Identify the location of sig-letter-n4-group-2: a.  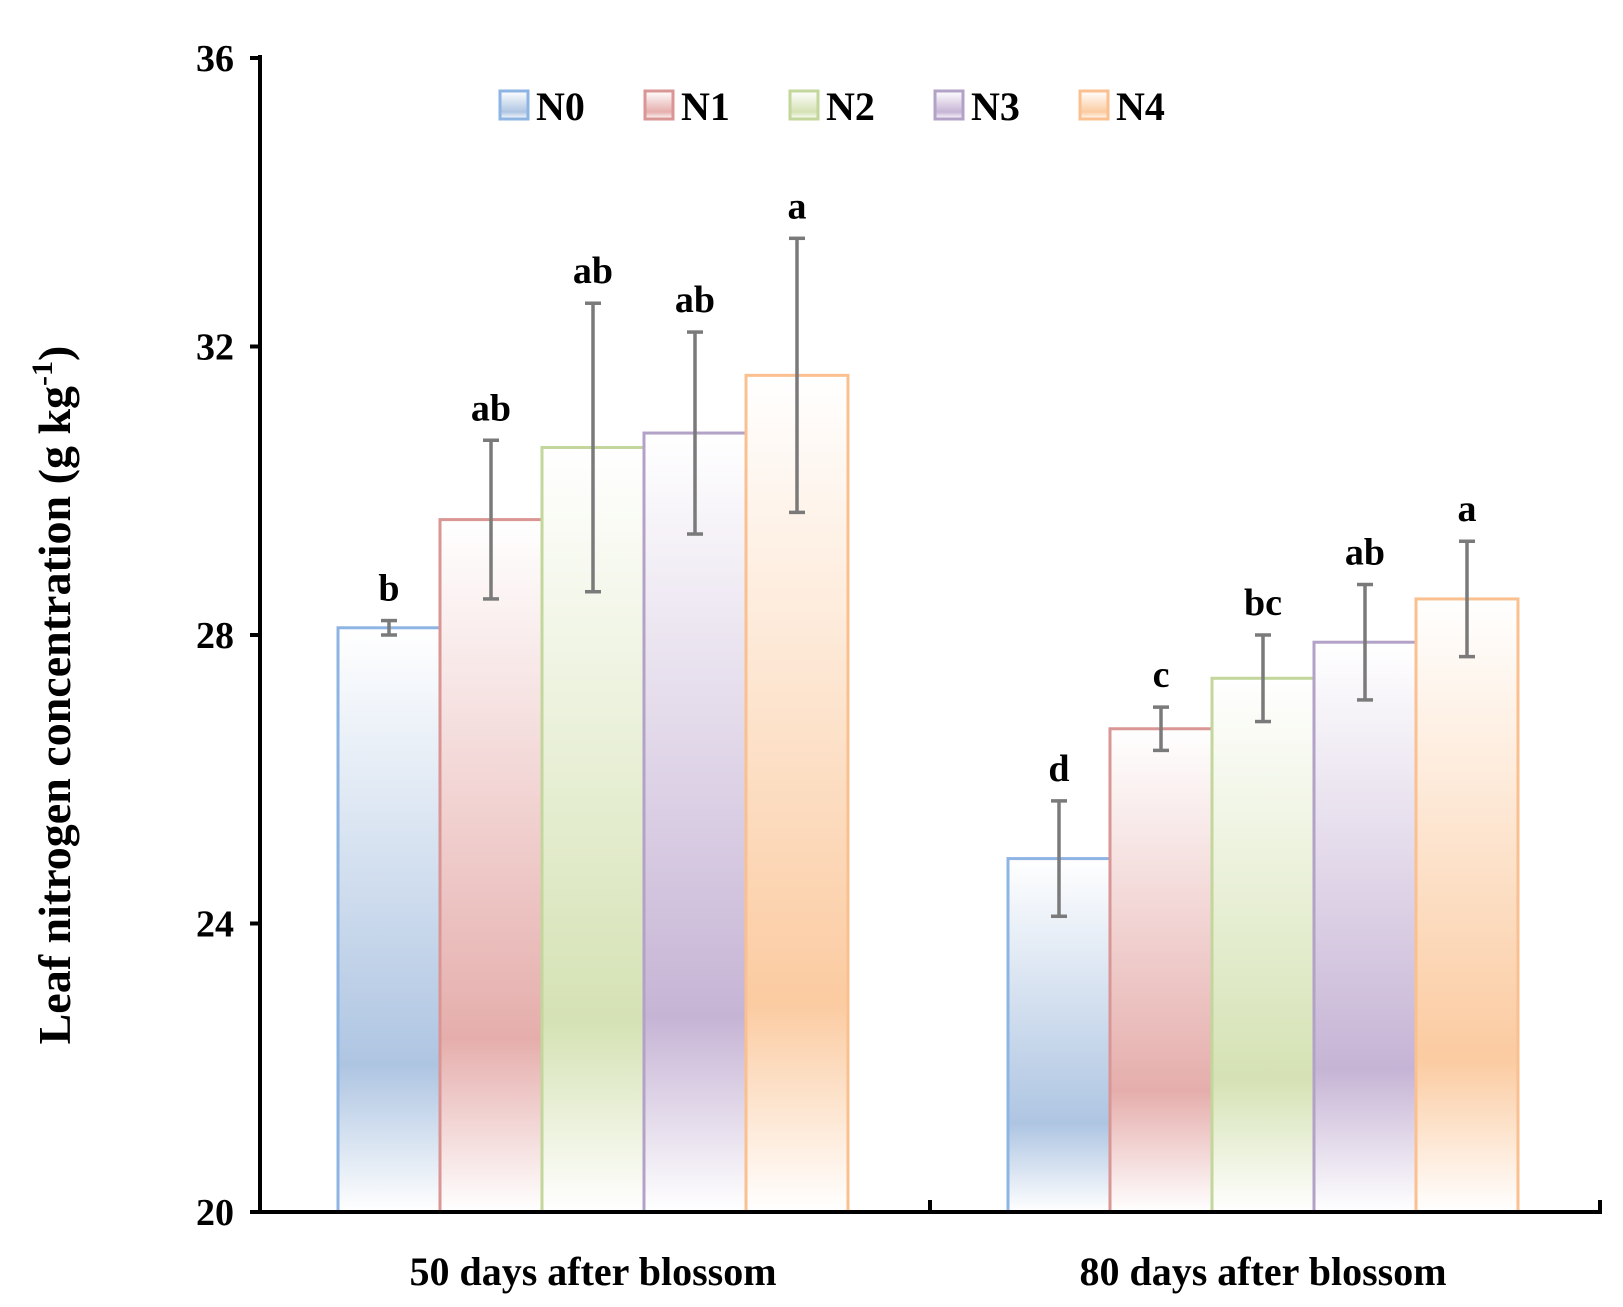
(1467, 509).